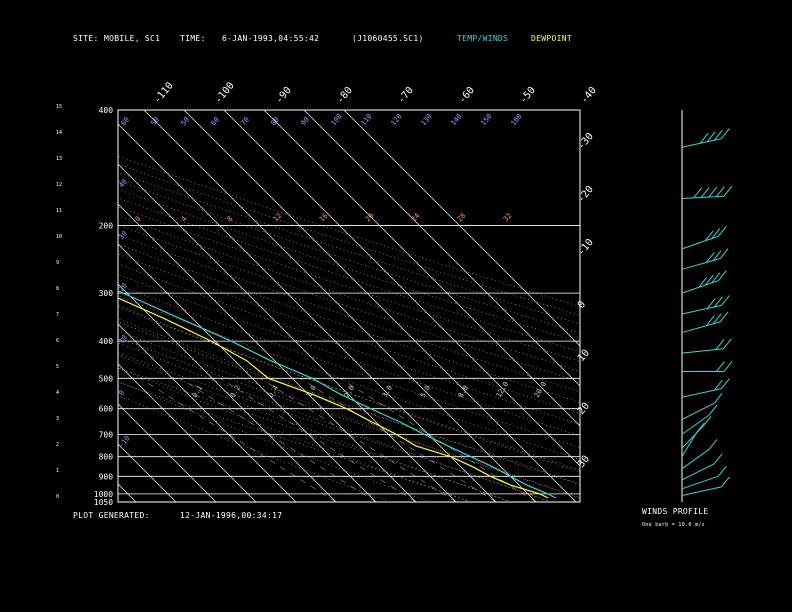  Describe the element at coordinates (540, 389) in the screenshot. I see `mixing-ratio-label: 20.0` at that location.